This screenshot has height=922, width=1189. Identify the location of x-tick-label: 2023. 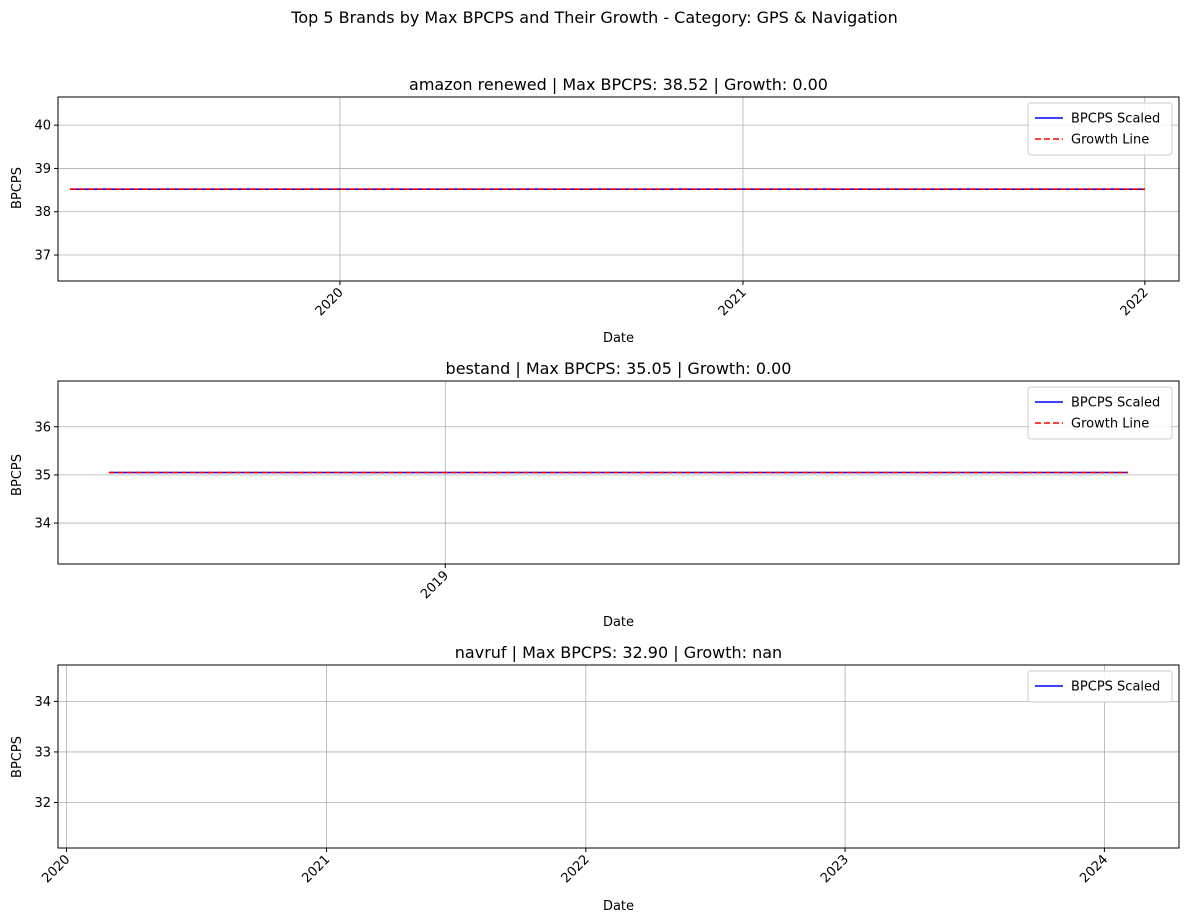
(835, 869).